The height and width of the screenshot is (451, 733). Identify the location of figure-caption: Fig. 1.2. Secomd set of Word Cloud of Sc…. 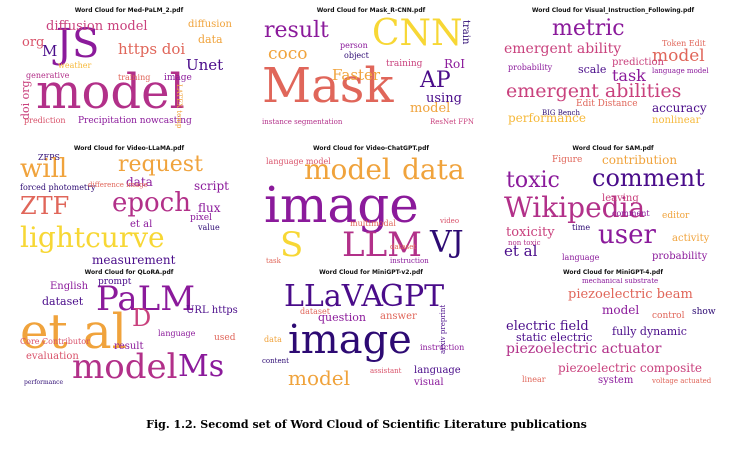
(366, 424).